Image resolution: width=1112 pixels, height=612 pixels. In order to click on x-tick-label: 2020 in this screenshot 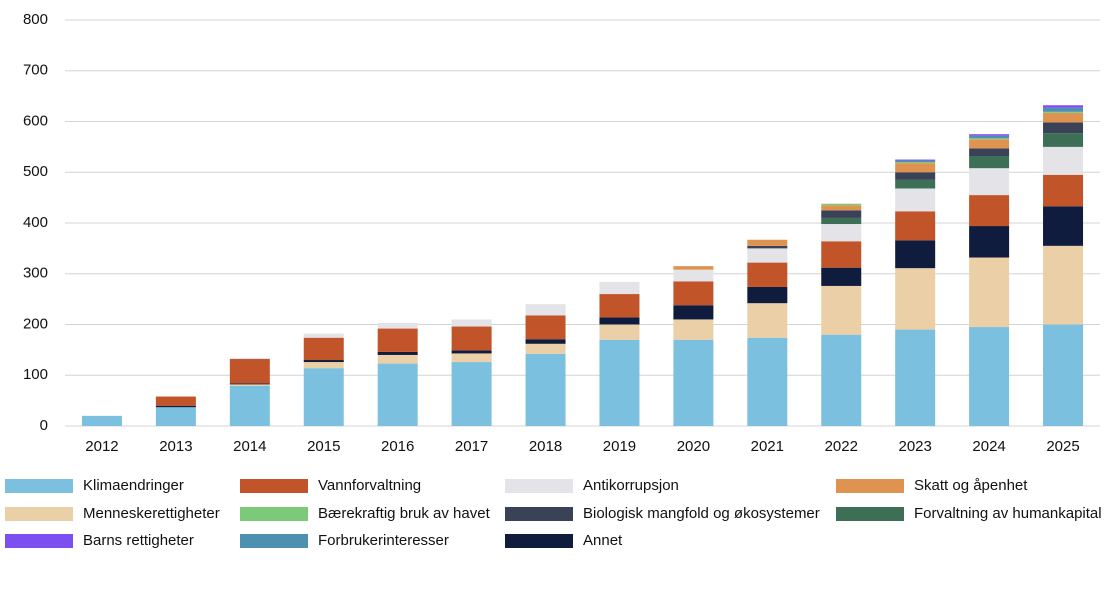, I will do `click(693, 446)`.